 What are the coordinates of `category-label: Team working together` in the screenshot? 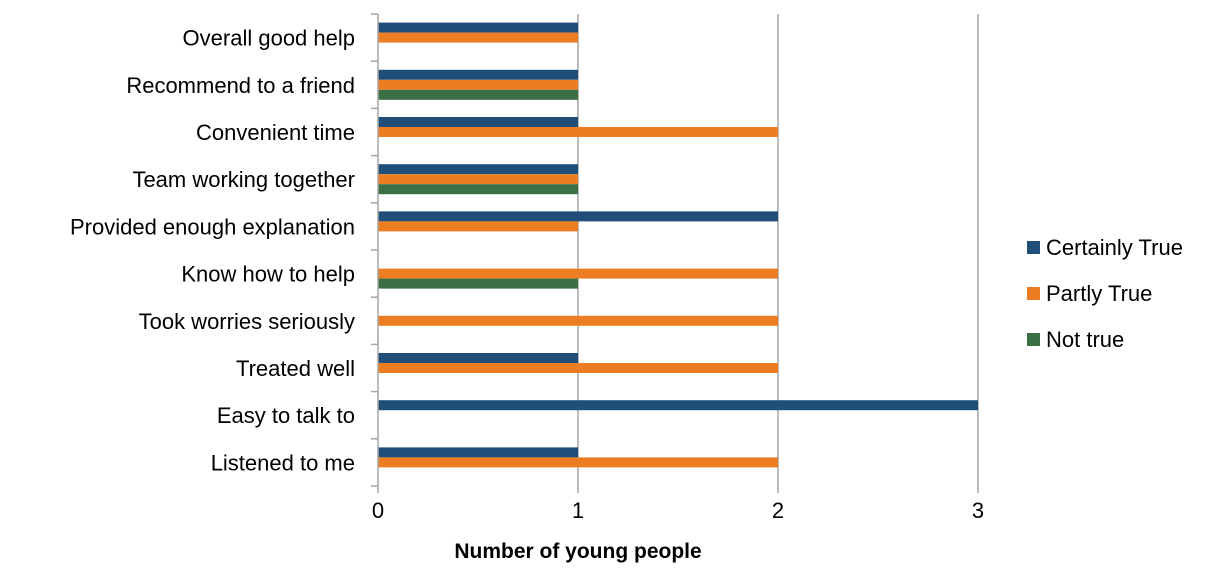 It's located at (243, 179).